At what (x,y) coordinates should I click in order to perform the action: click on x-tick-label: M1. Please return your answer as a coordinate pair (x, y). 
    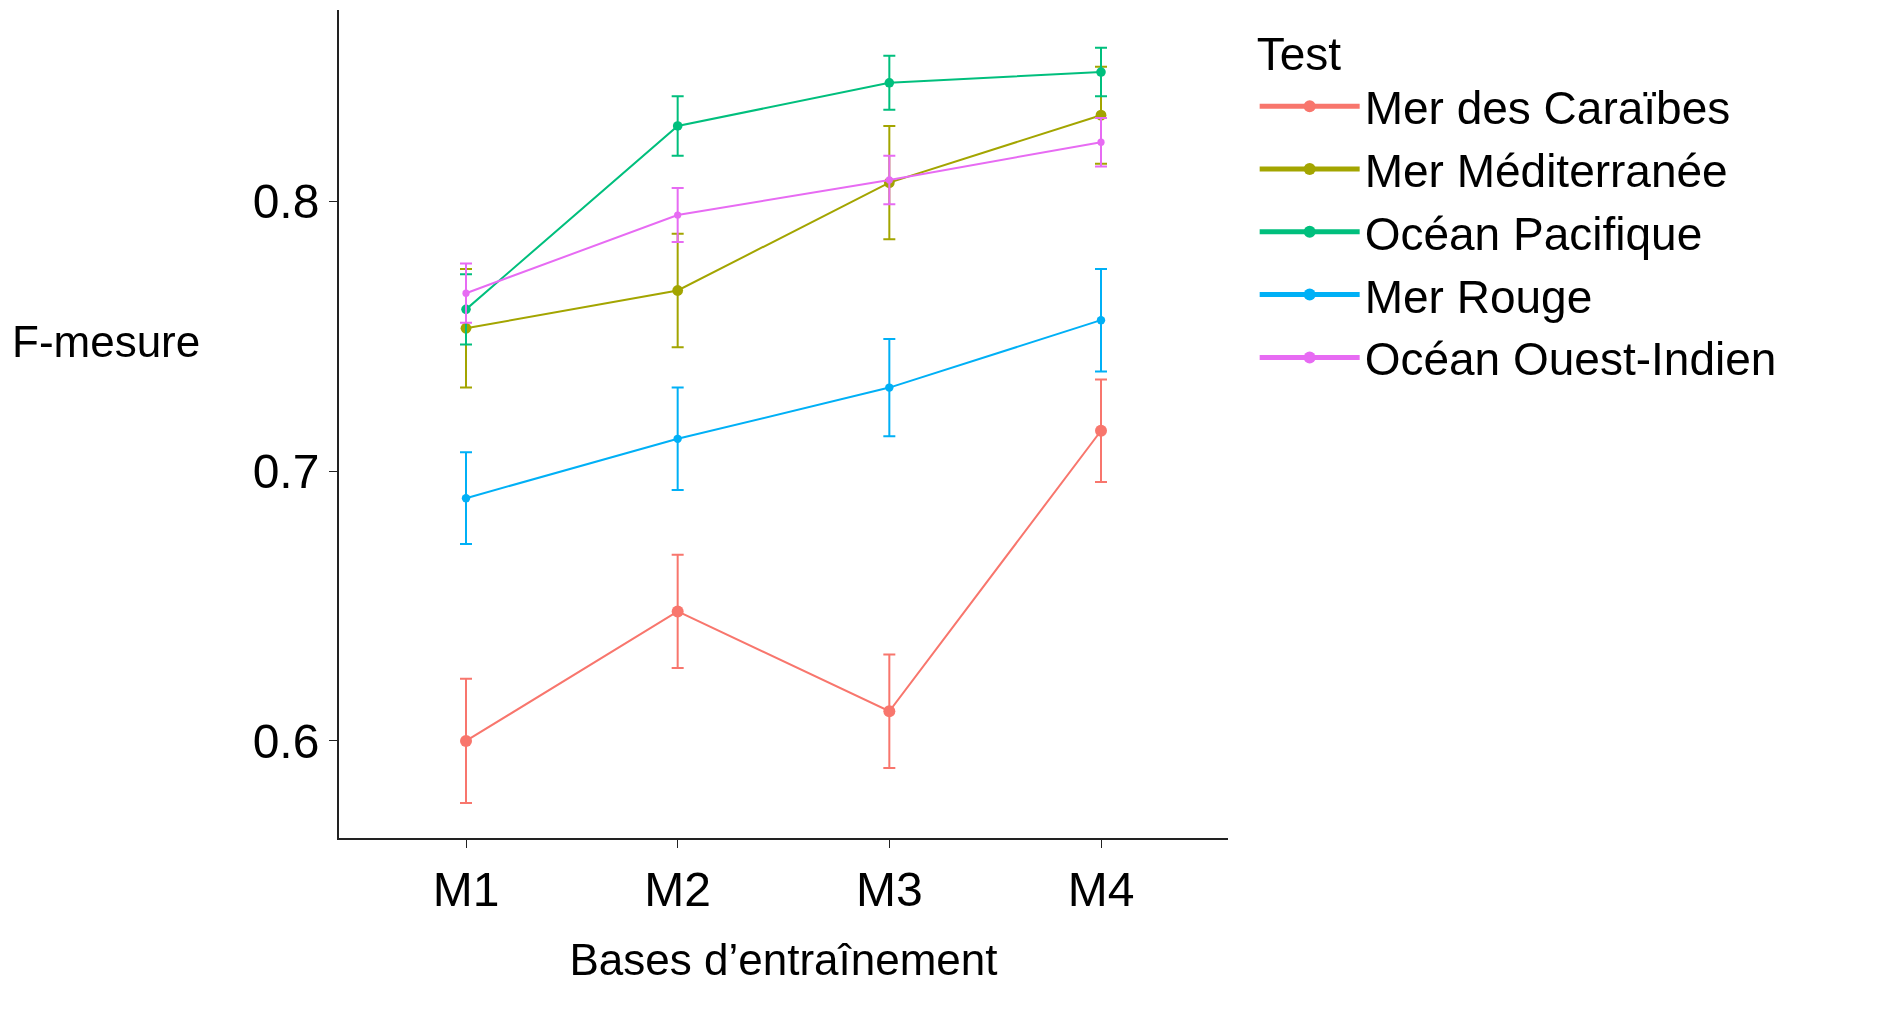
    Looking at the image, I should click on (466, 889).